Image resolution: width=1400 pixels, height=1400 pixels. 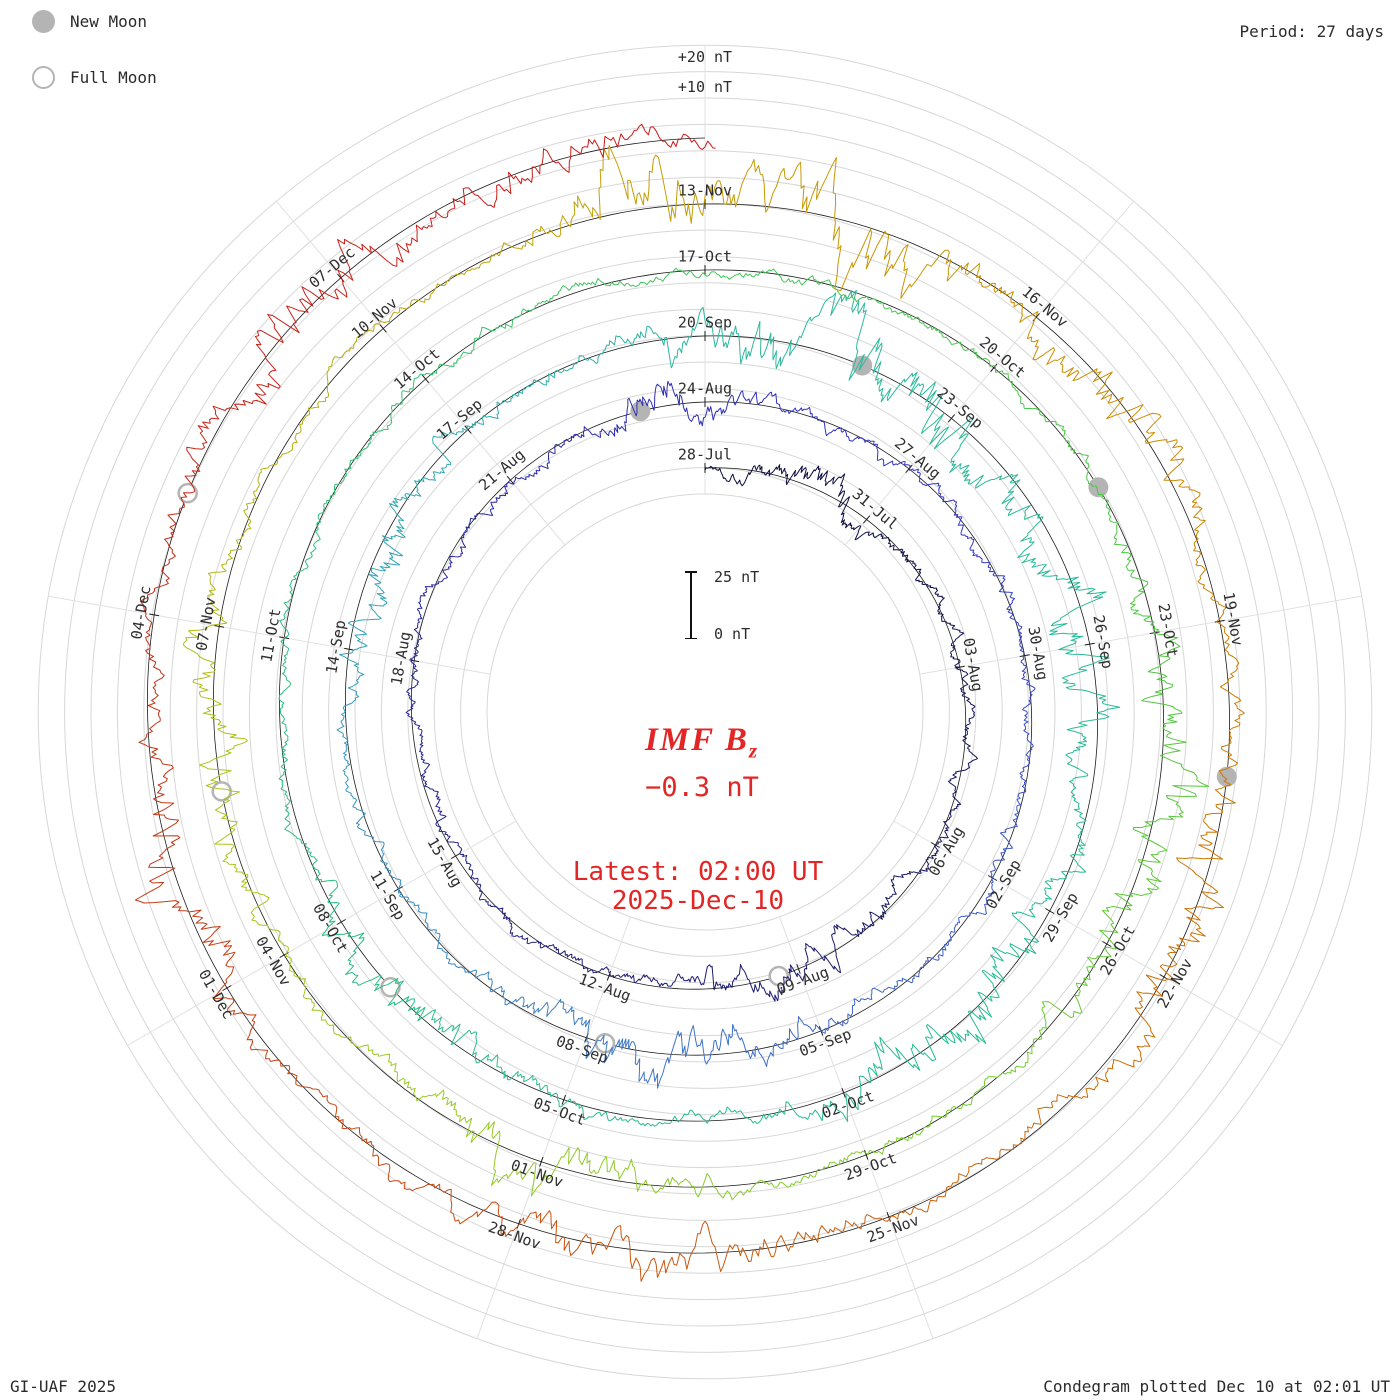 What do you see at coordinates (705, 57) in the screenshot?
I see `outer-scale-label: +20 nT` at bounding box center [705, 57].